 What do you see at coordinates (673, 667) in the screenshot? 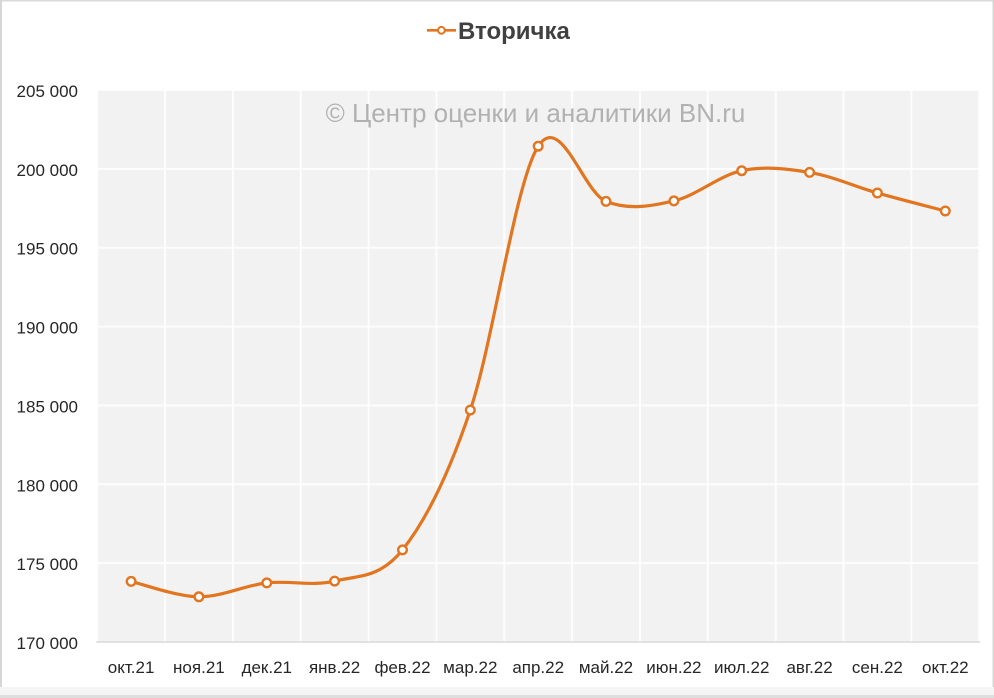
I see `svg-text: июн.22` at bounding box center [673, 667].